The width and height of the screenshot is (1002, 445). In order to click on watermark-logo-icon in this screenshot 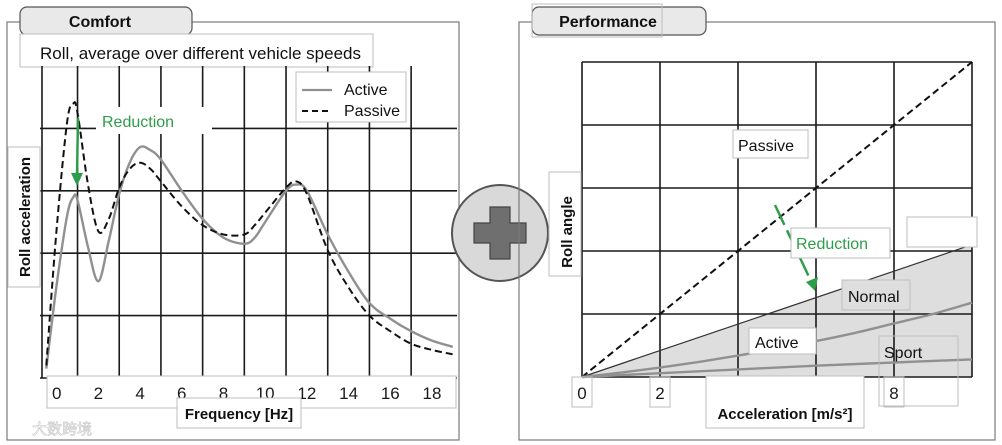, I will do `click(17, 428)`.